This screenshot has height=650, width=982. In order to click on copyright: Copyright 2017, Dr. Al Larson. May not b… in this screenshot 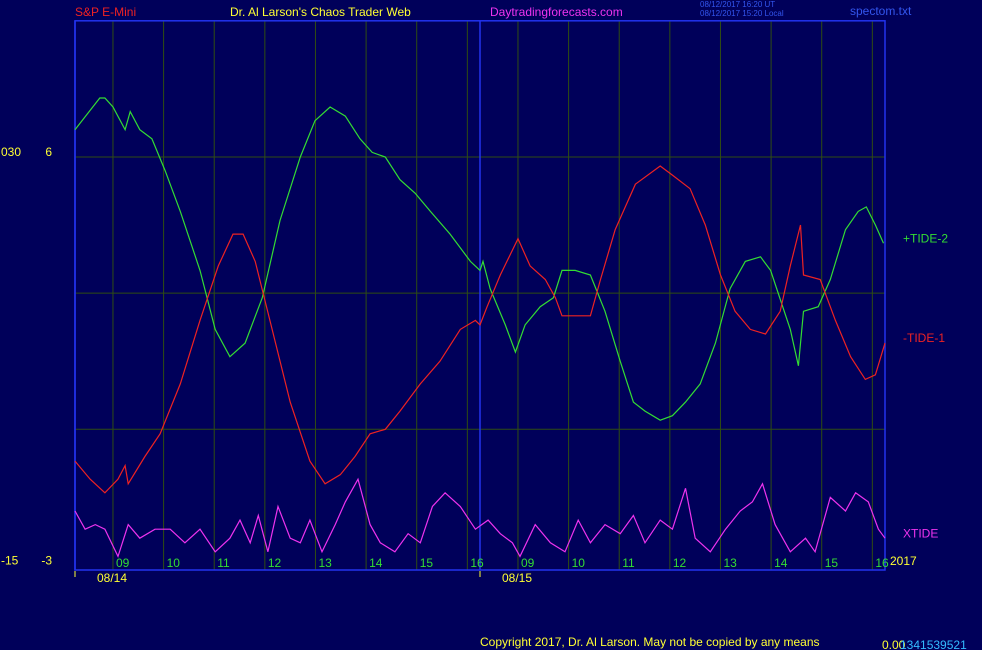, I will do `click(650, 642)`.